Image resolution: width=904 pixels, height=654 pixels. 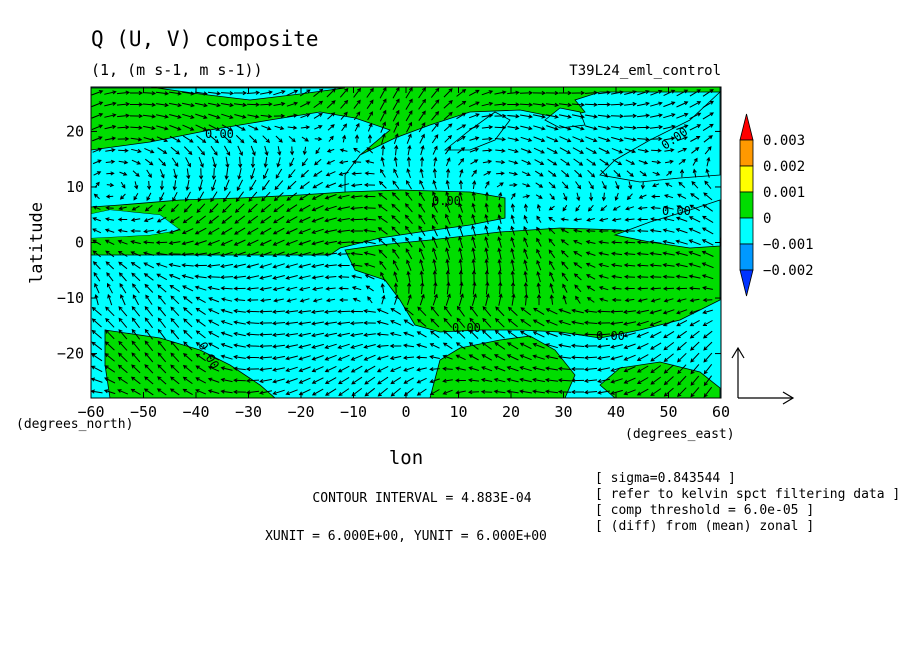 What do you see at coordinates (788, 271) in the screenshot?
I see `colorbar-label: −0.002` at bounding box center [788, 271].